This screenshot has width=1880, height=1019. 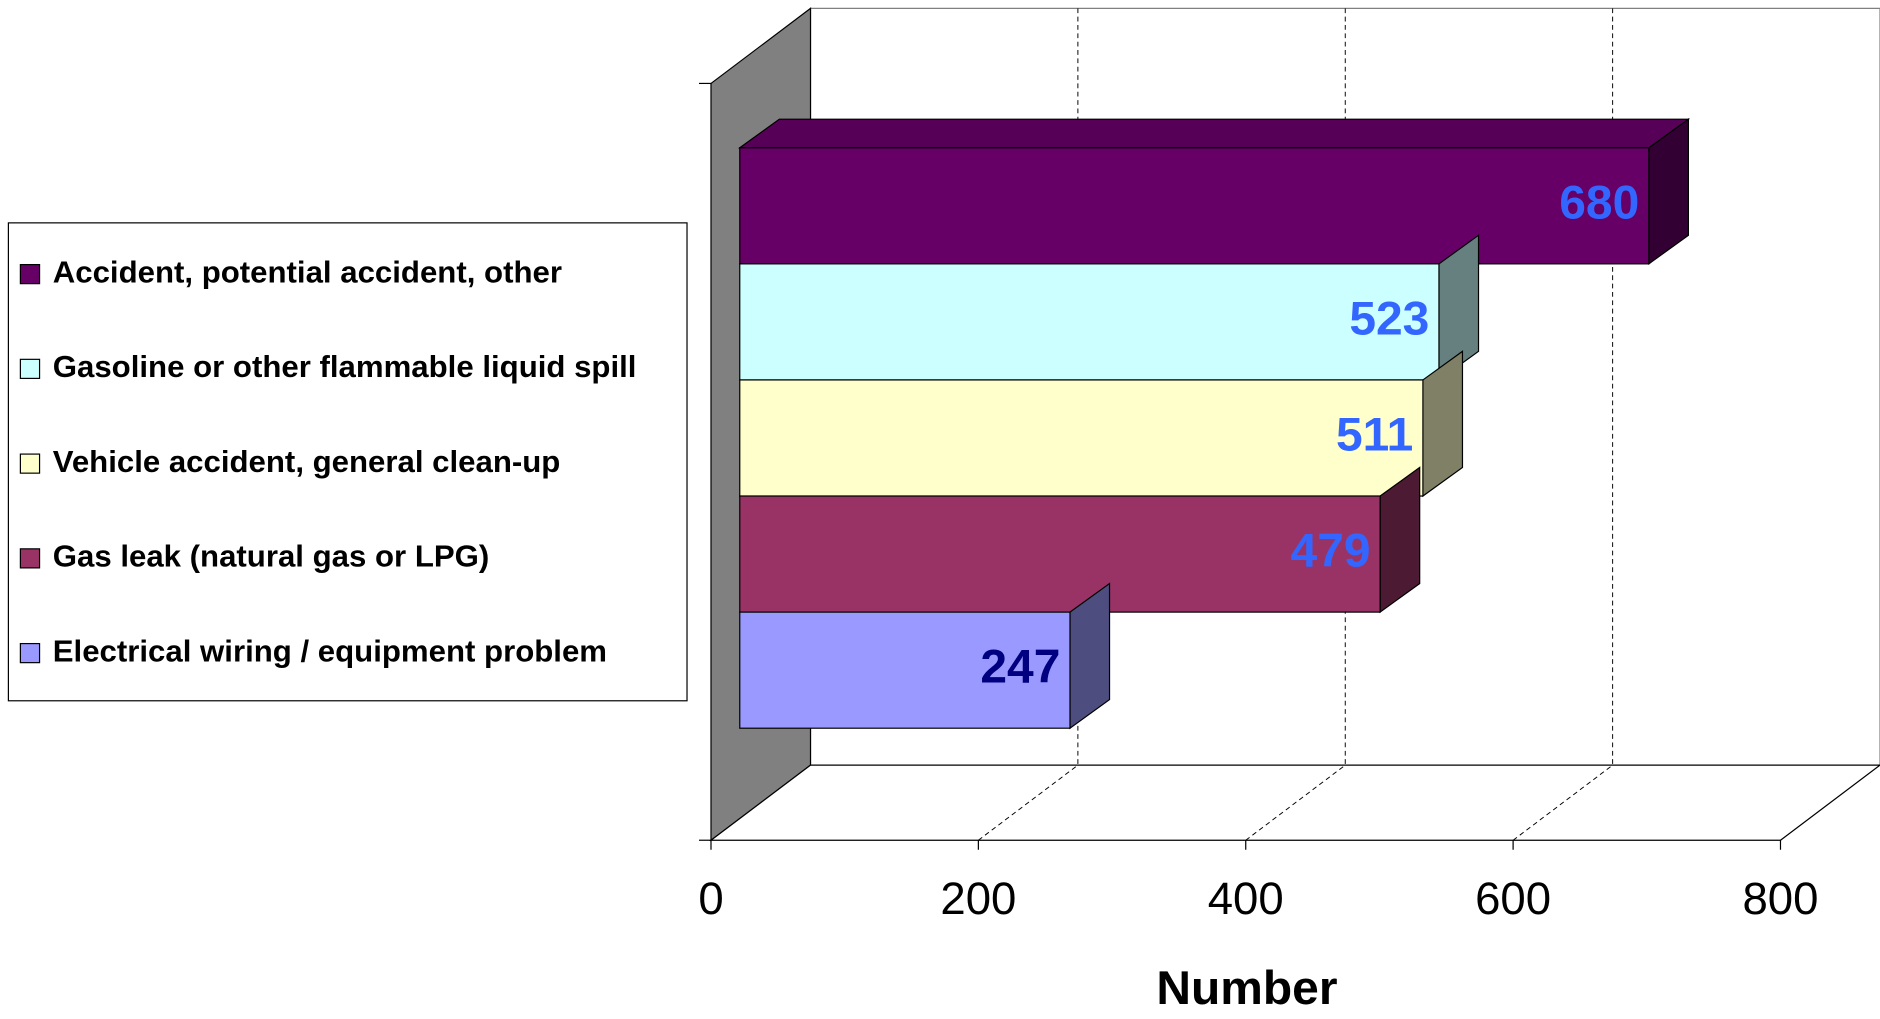 I want to click on data-label: 680, so click(x=1599, y=203).